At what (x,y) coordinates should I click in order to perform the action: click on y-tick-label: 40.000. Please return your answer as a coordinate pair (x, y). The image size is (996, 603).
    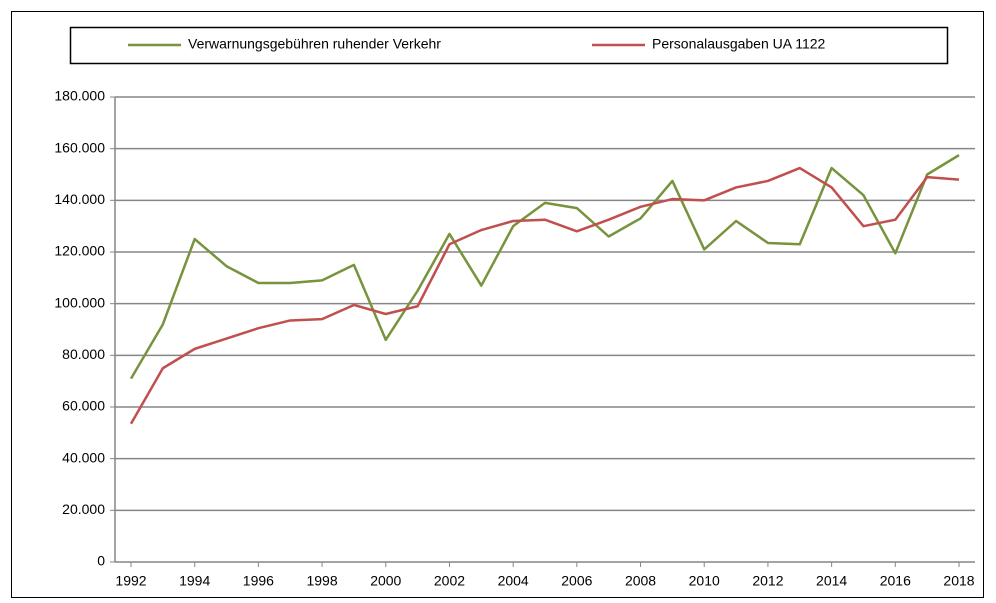
    Looking at the image, I should click on (83, 457).